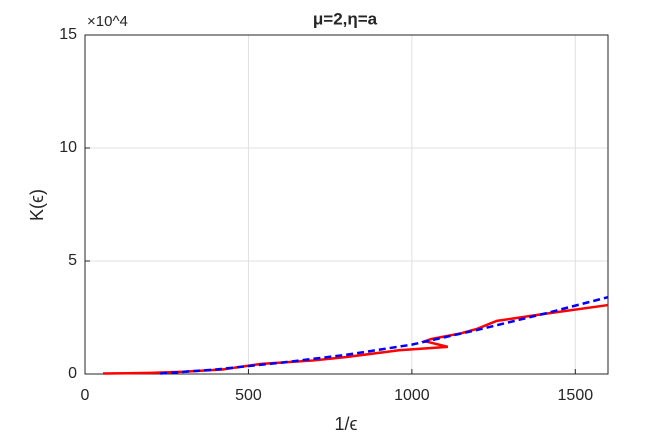  I want to click on y-tick-label: 10, so click(68, 147).